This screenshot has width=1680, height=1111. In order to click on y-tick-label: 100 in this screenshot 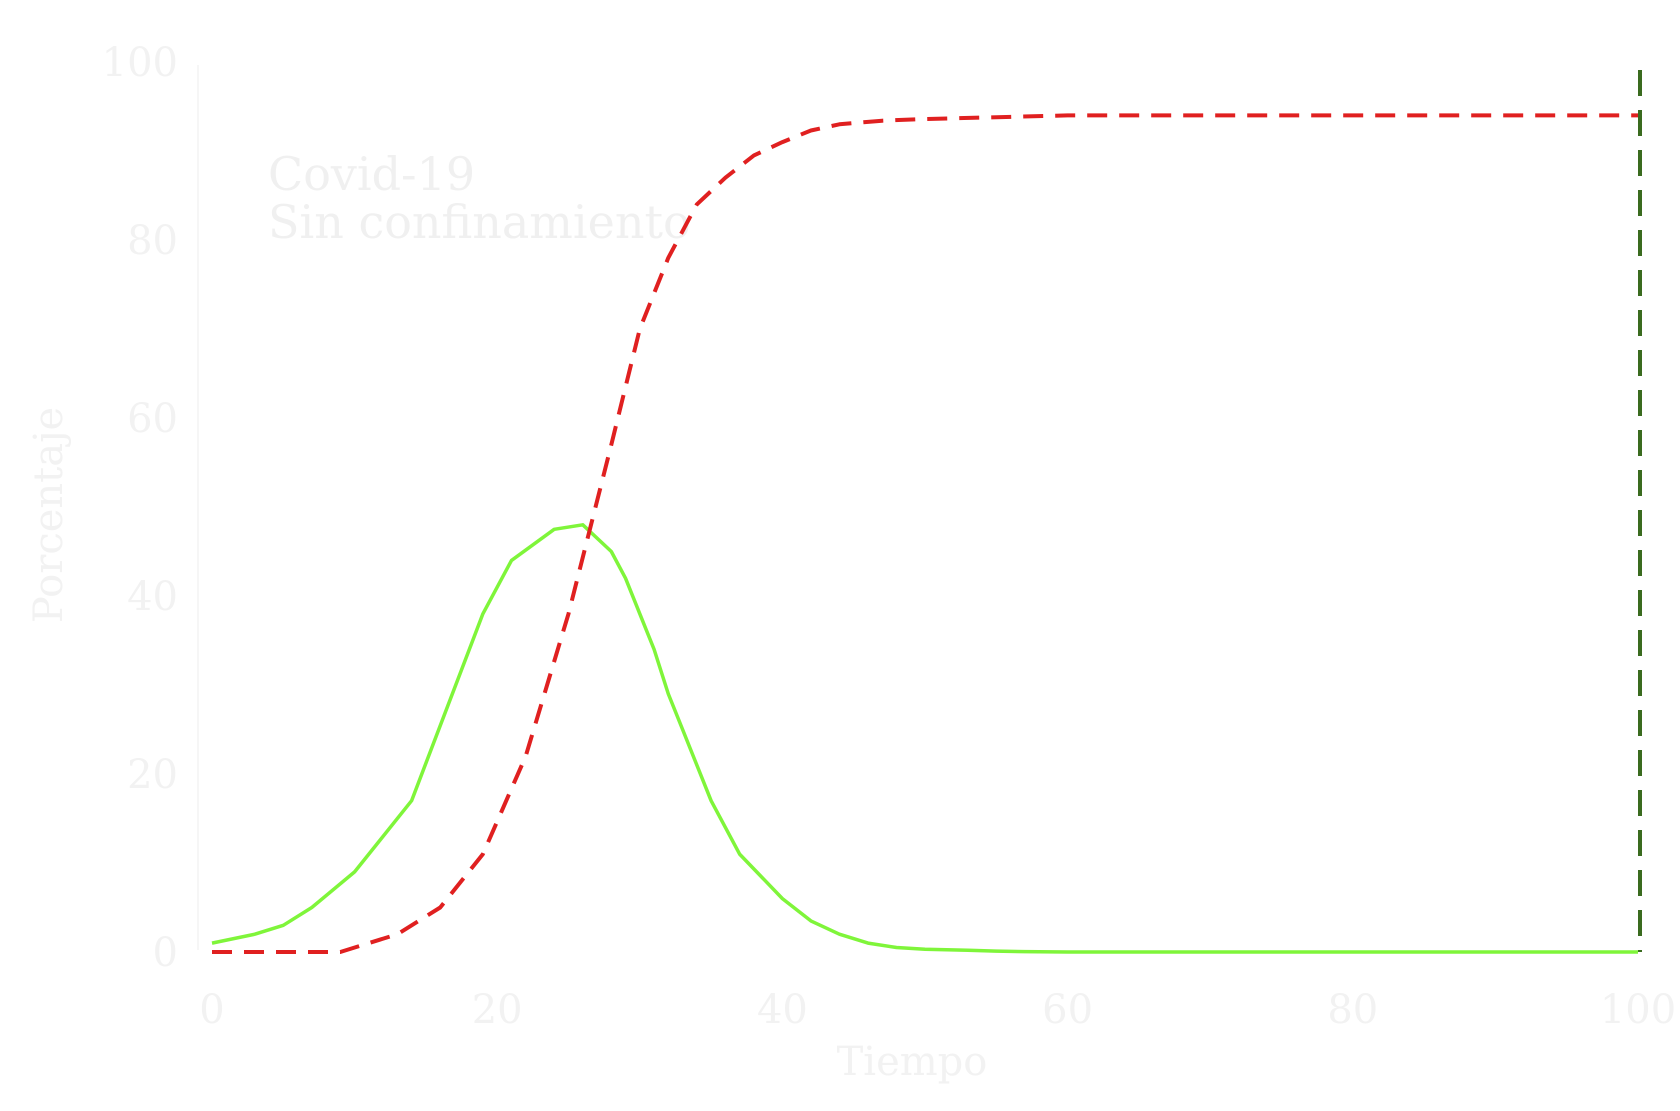, I will do `click(140, 63)`.